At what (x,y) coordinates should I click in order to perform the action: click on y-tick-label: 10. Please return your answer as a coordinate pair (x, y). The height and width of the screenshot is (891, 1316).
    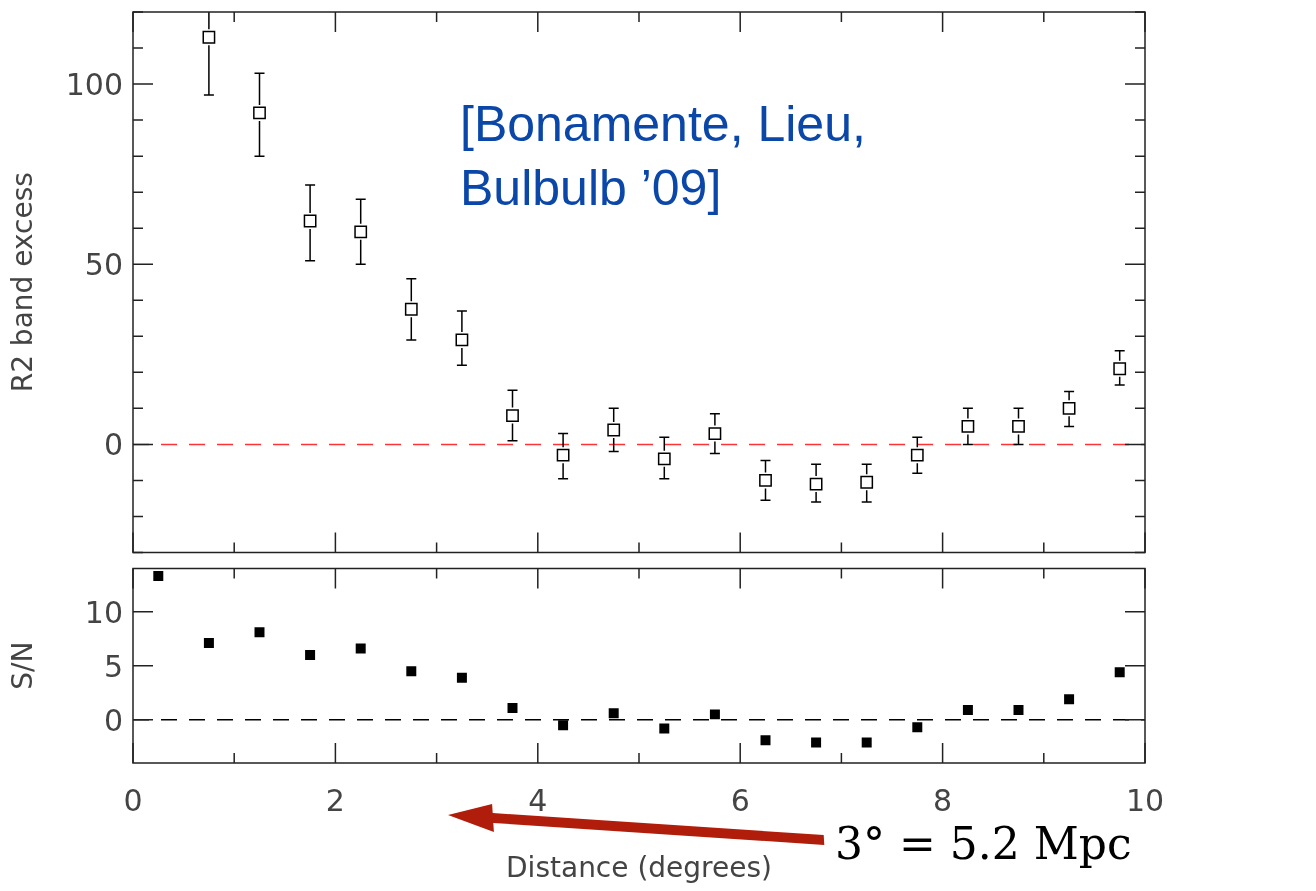
    Looking at the image, I should click on (103, 612).